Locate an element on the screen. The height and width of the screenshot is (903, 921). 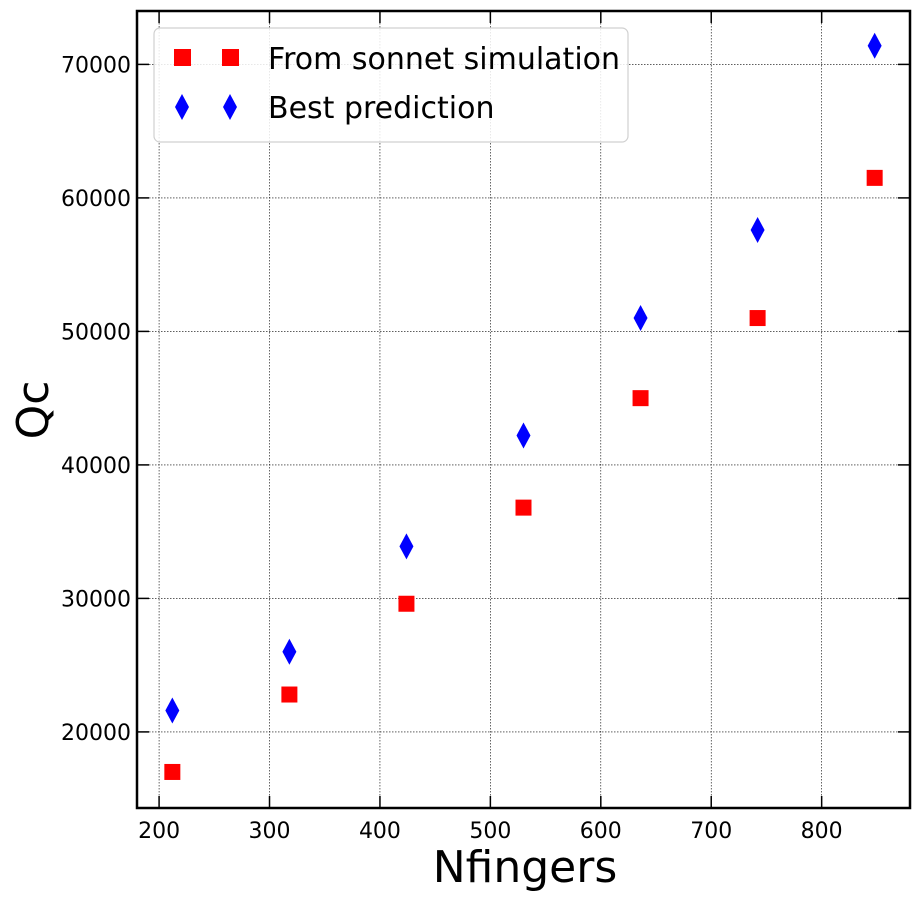
legend: From sonnet simulation Best prediction is located at coordinates (391, 85).